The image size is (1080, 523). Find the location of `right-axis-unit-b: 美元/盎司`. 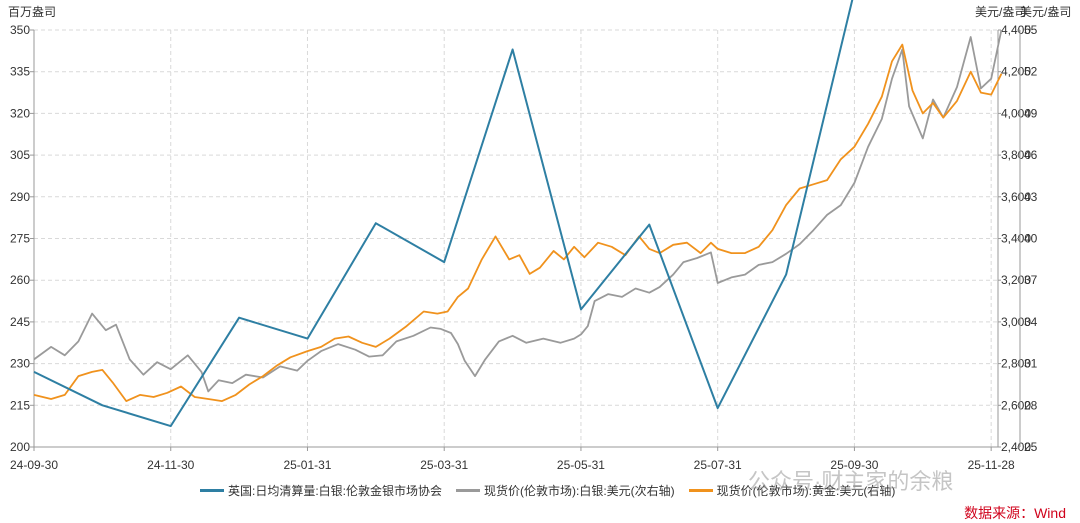

right-axis-unit-b: 美元/盎司 is located at coordinates (1000, 12).